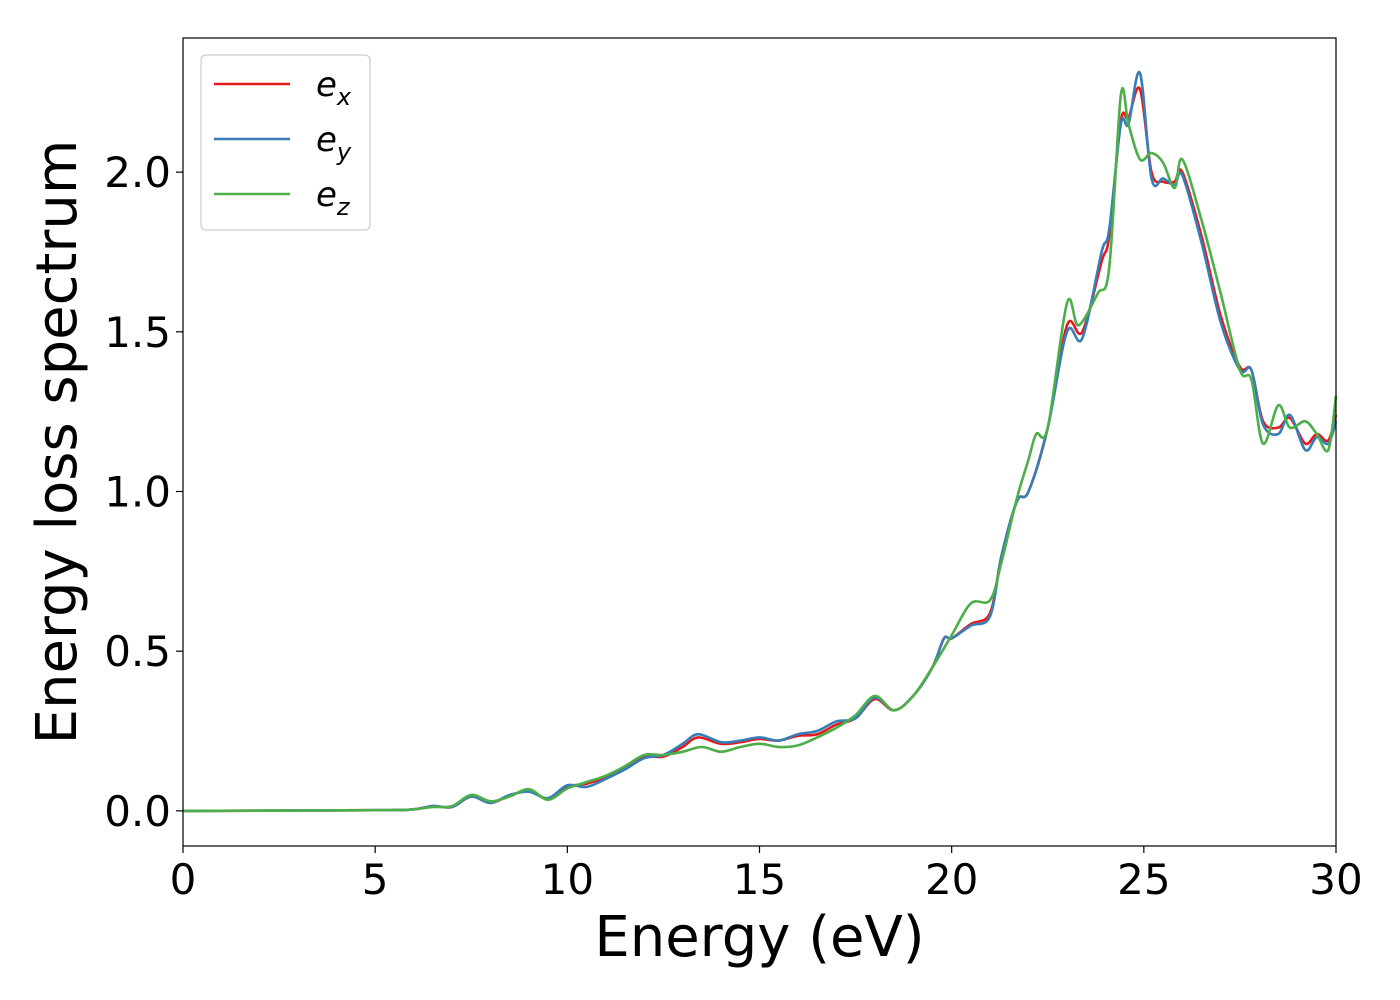  Describe the element at coordinates (567, 879) in the screenshot. I see `x-tick-label: 10` at that location.